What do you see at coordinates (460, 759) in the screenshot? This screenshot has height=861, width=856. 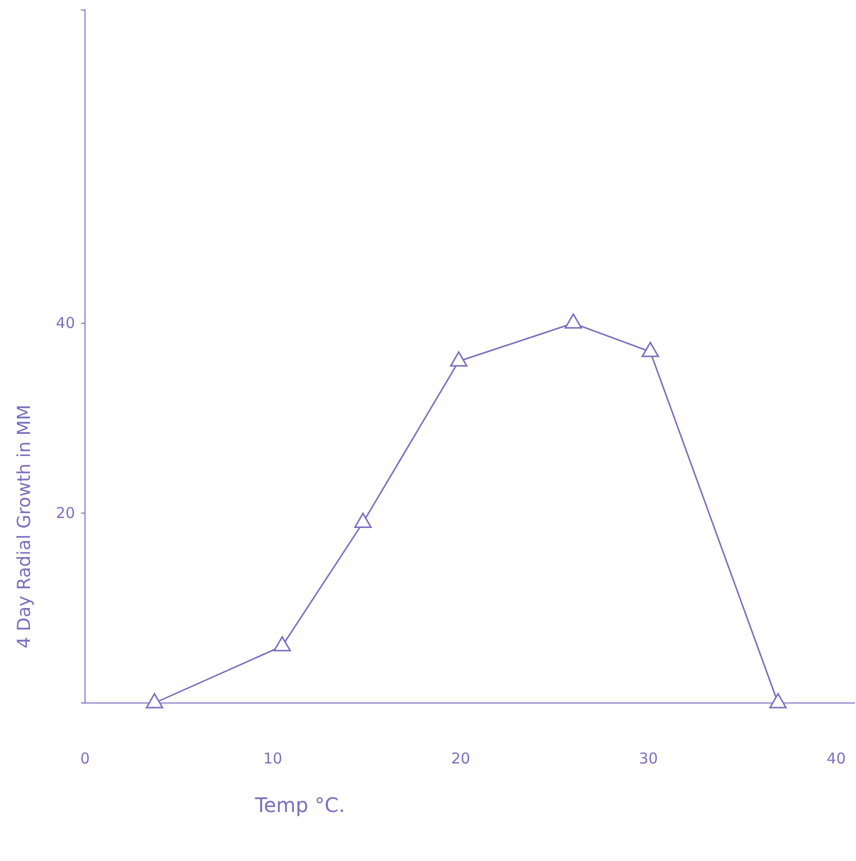 I see `x-tick-label: 20` at bounding box center [460, 759].